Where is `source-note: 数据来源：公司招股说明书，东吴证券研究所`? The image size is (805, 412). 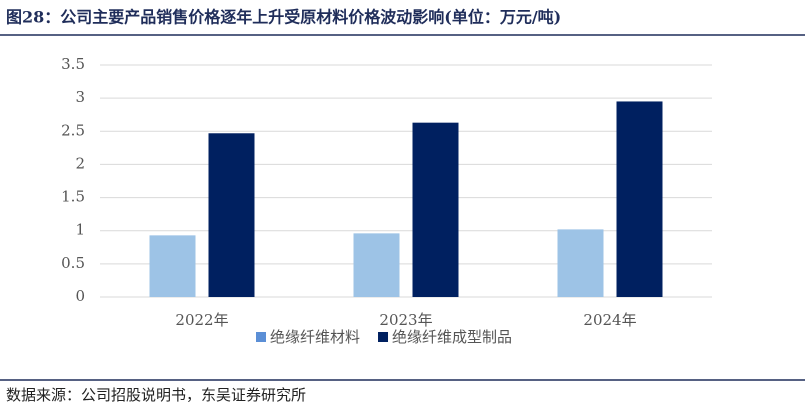
source-note: 数据来源：公司招股说明书，东吴证券研究所 is located at coordinates (156, 395).